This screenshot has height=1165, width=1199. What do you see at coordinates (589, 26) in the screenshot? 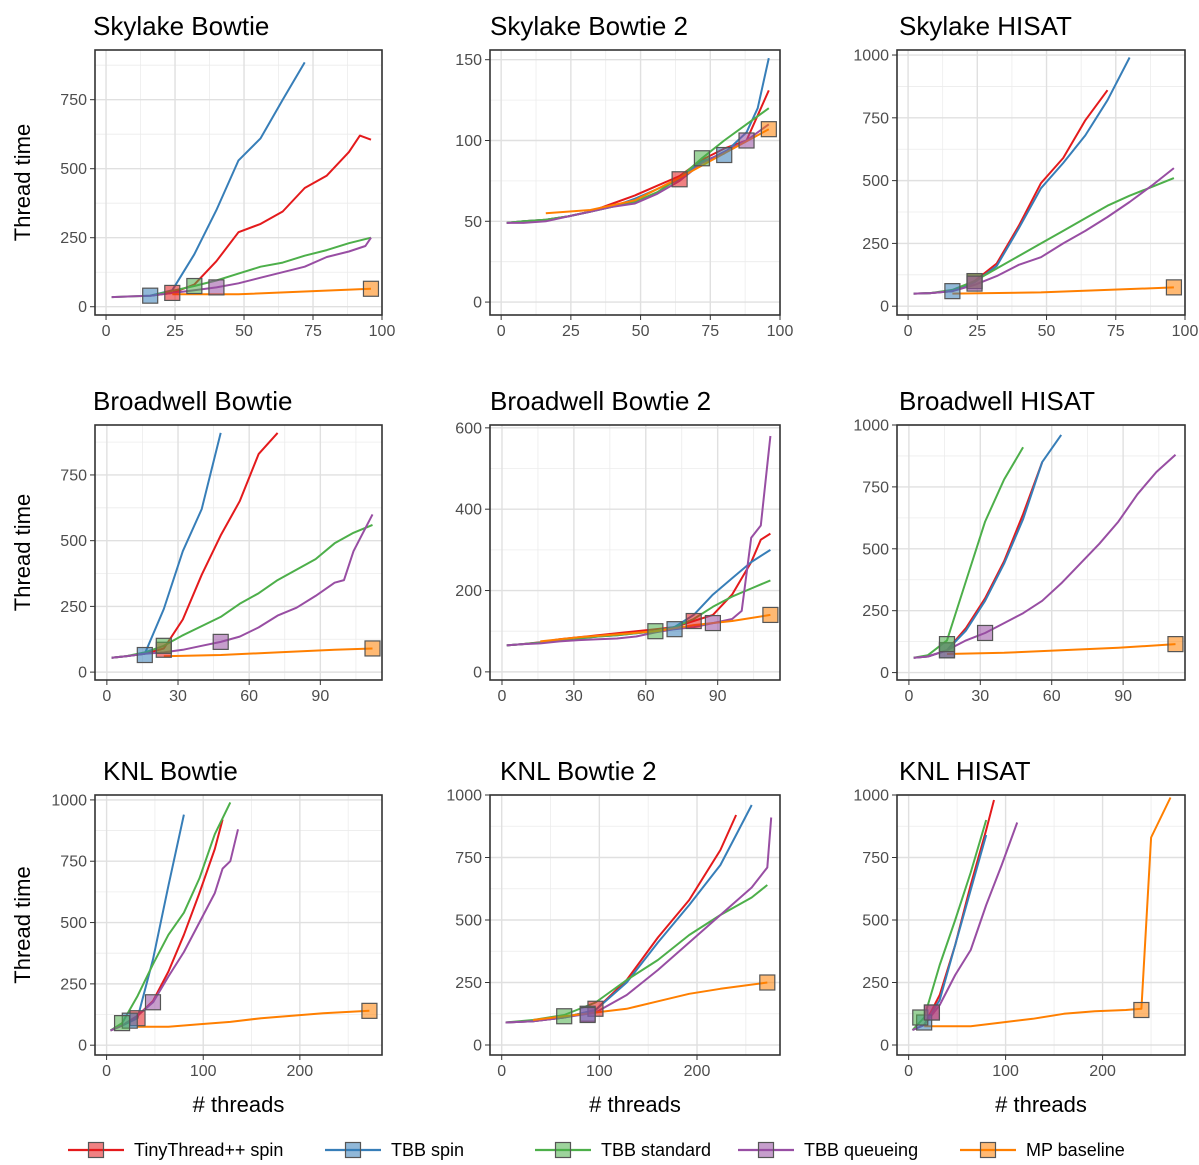
I see `panel-title: Skylake Bowtie 2` at bounding box center [589, 26].